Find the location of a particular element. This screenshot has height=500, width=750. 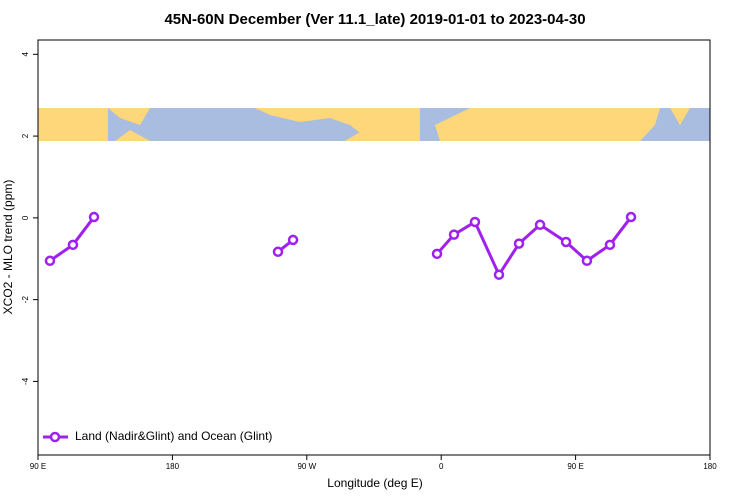

y-tick-label: 2 is located at coordinates (25, 135).